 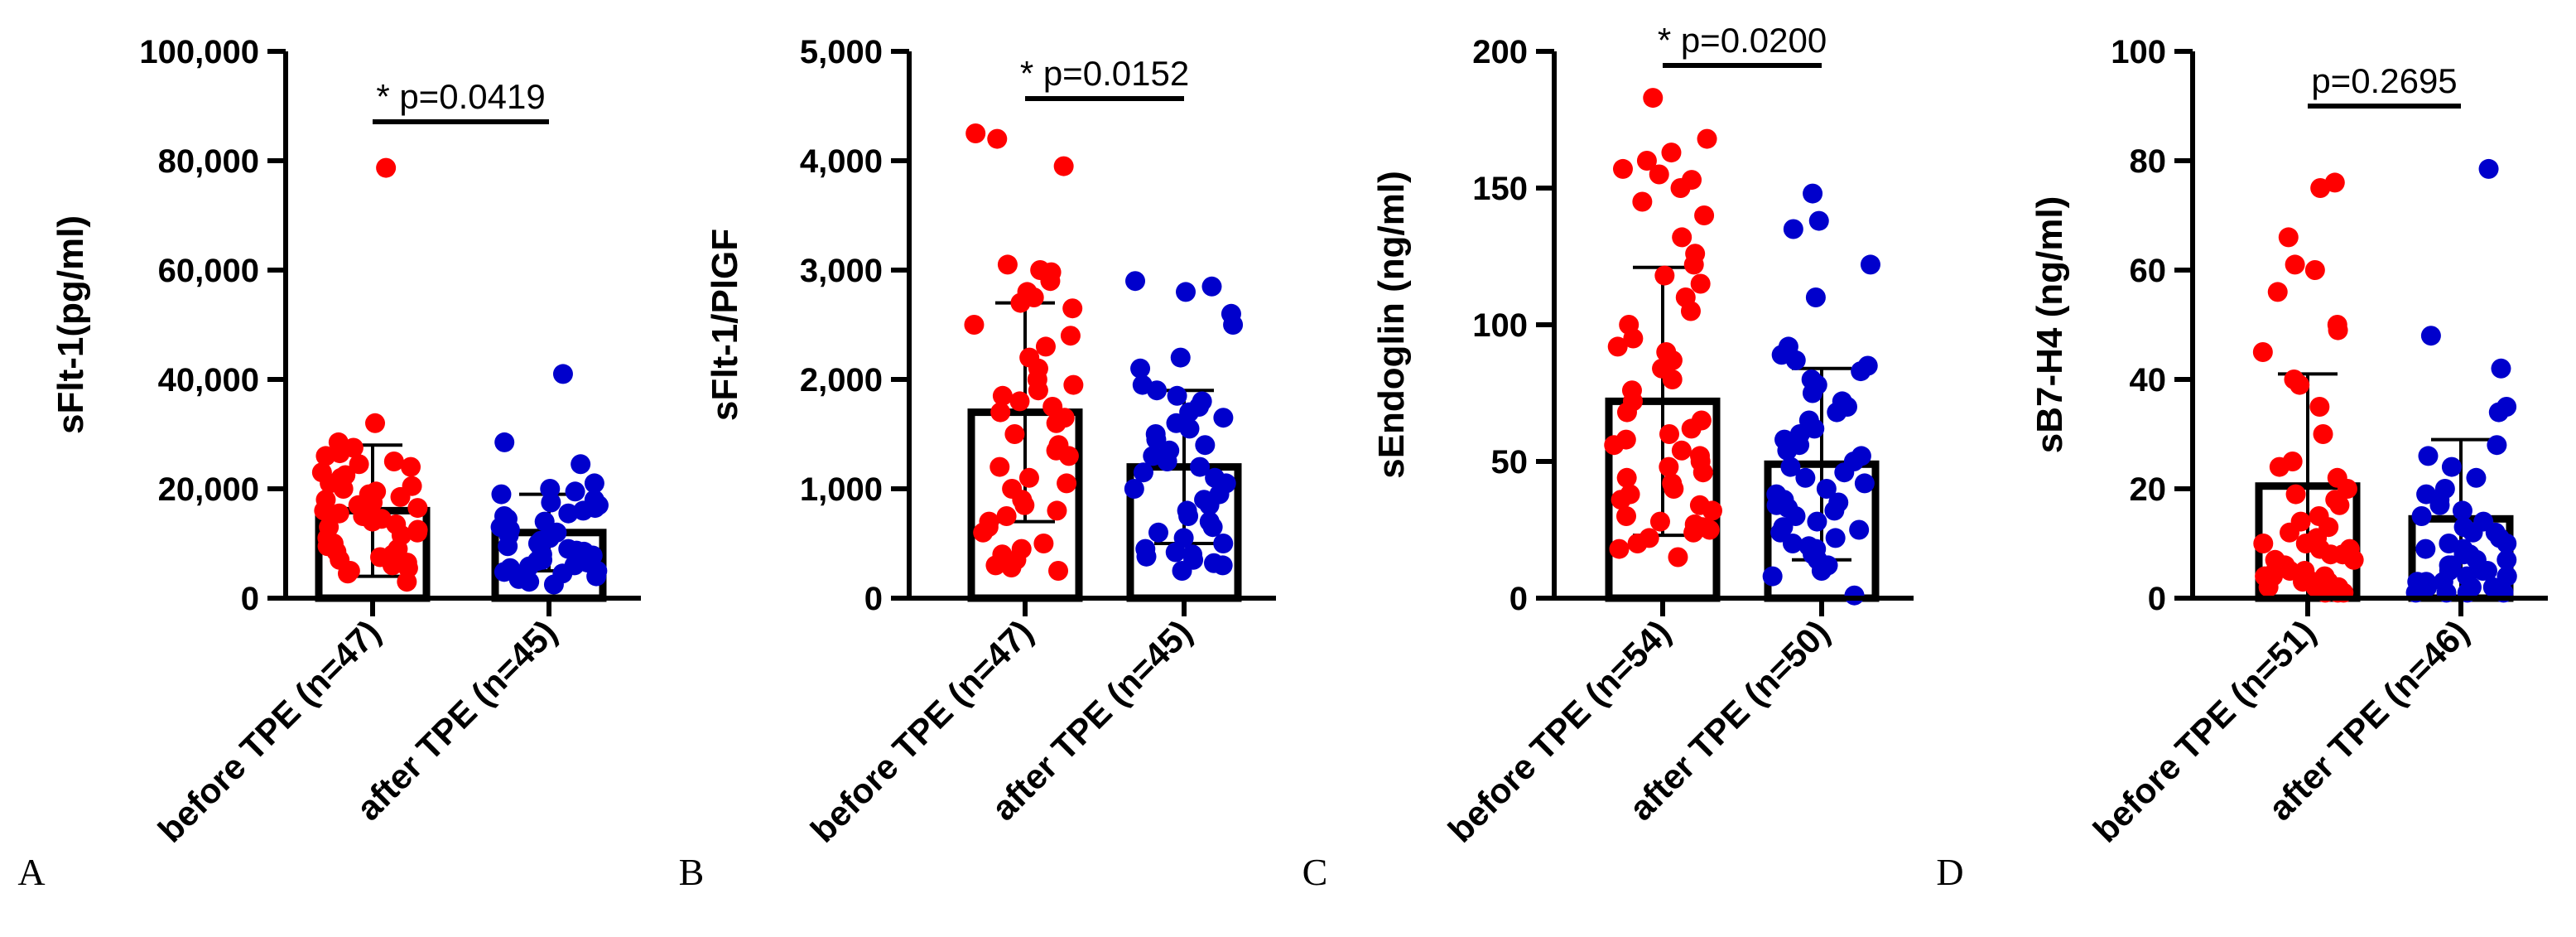 What do you see at coordinates (1949, 872) in the screenshot?
I see `panel-letter: D` at bounding box center [1949, 872].